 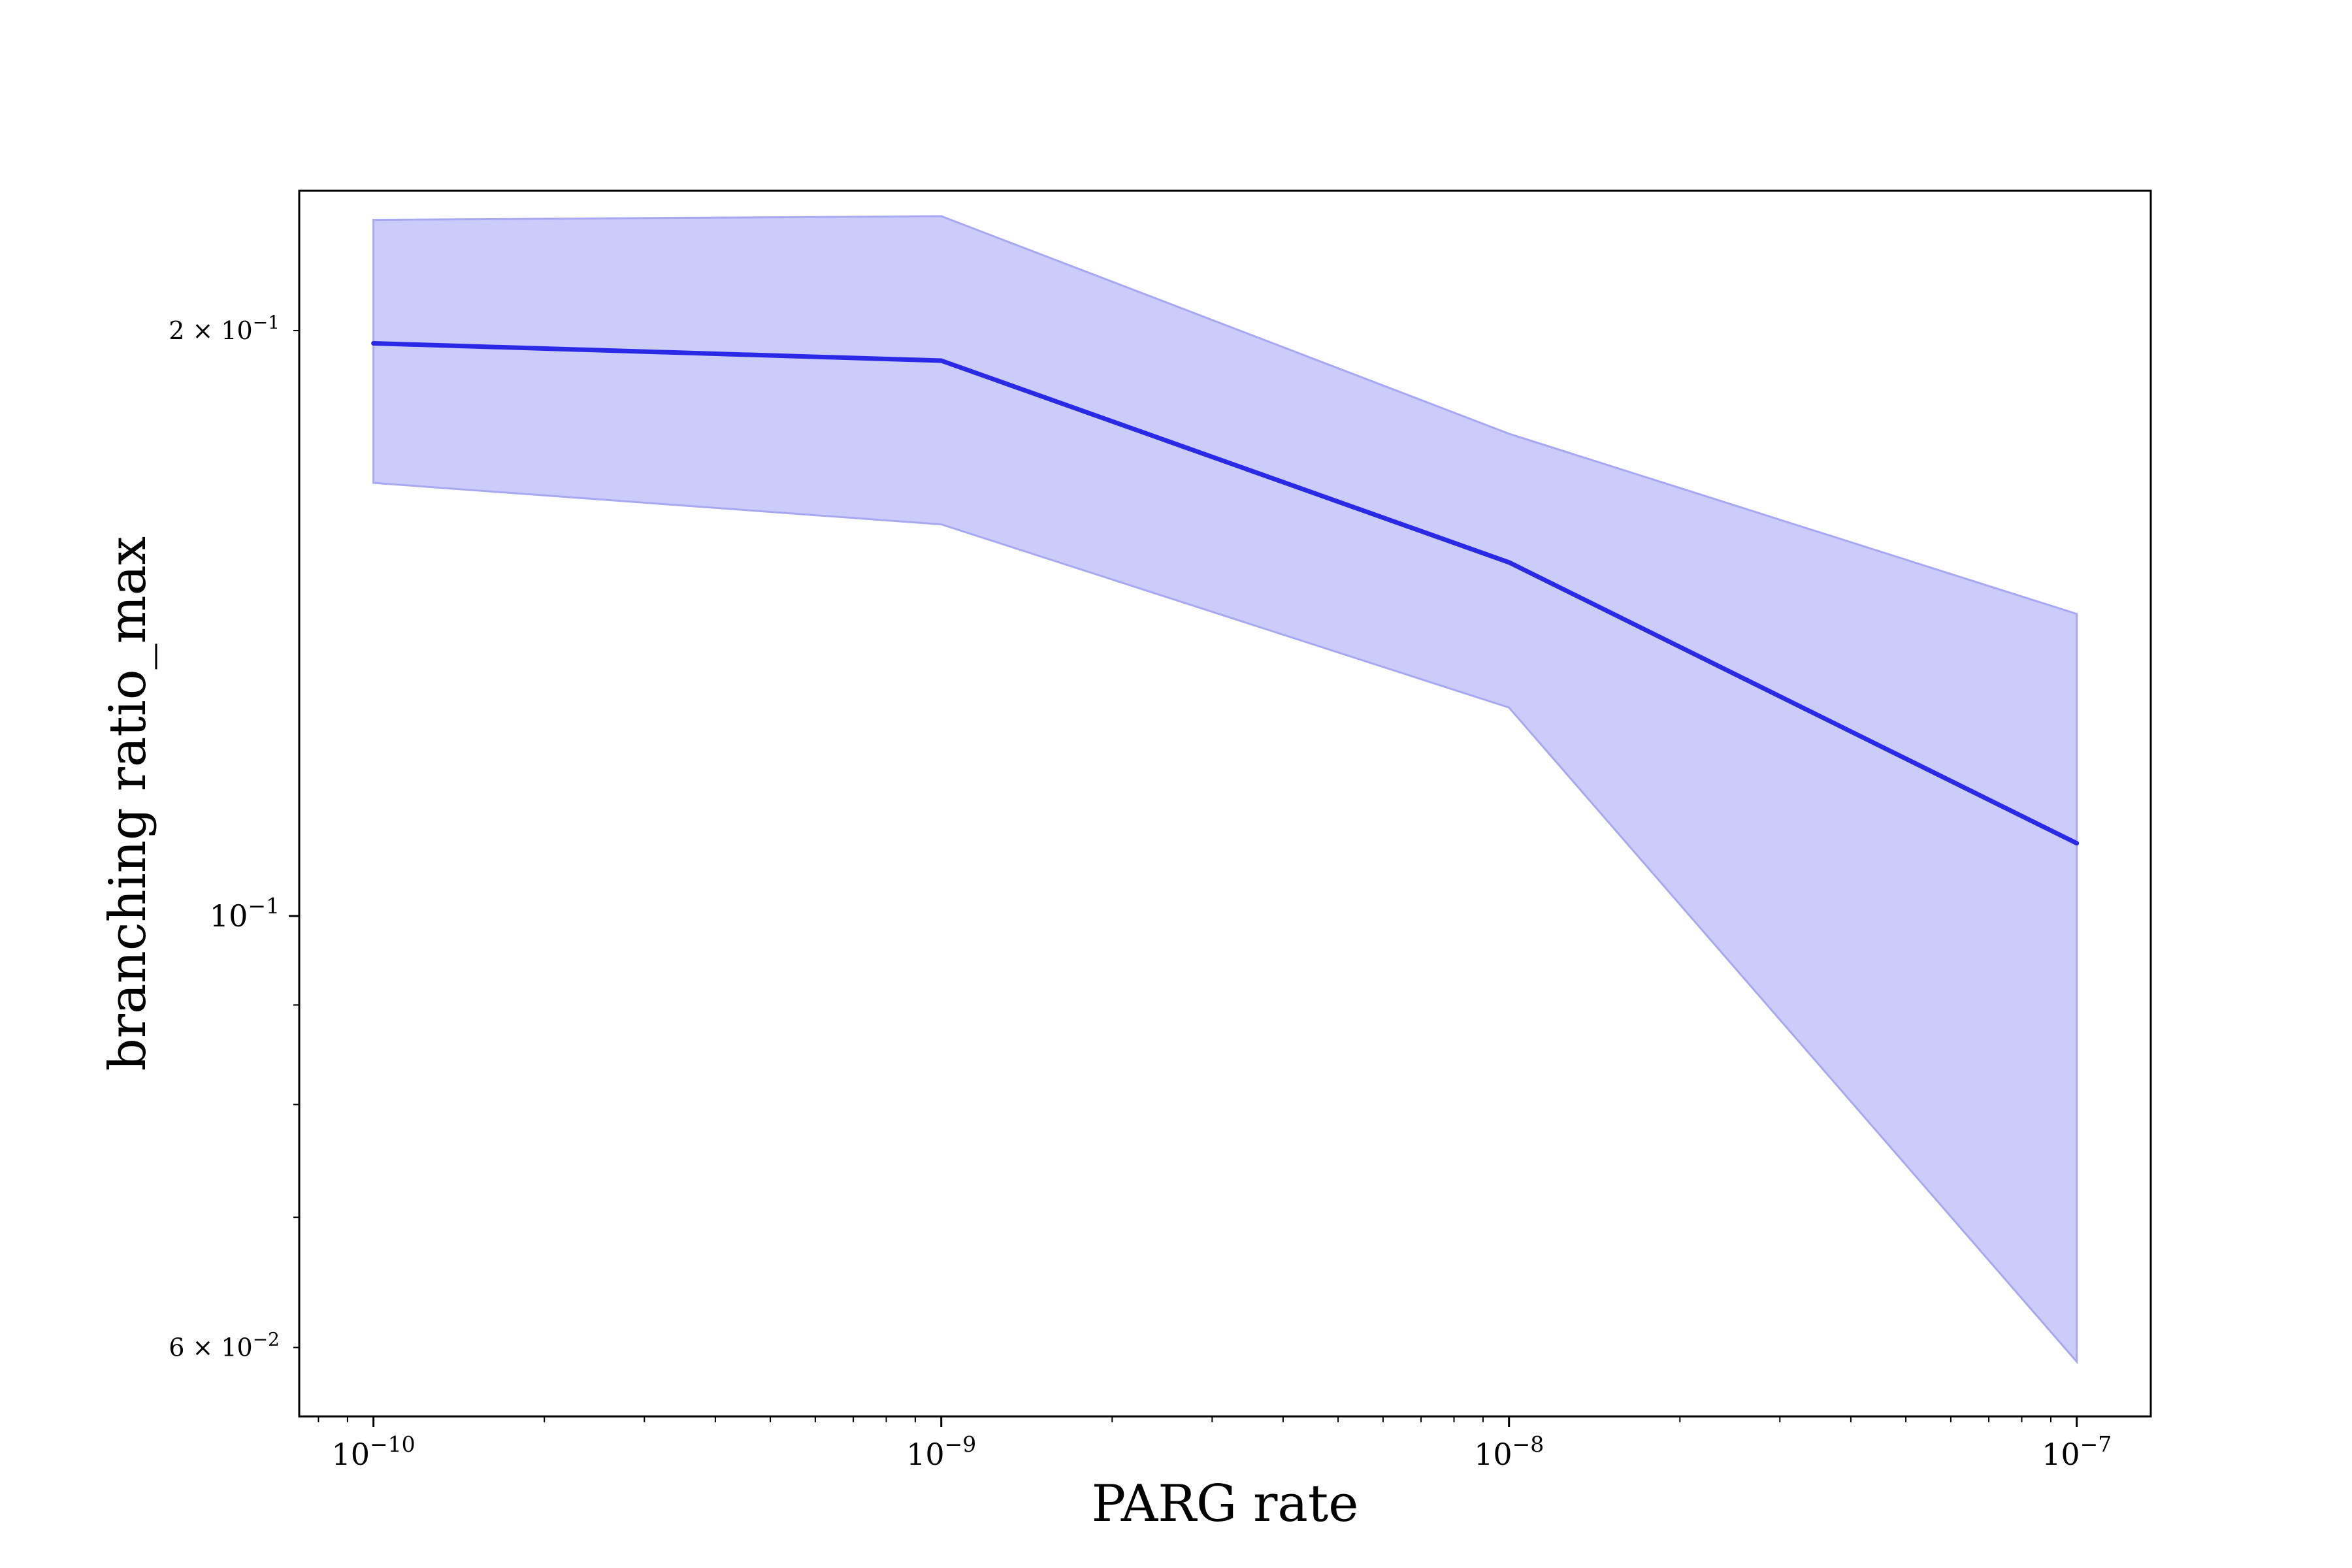 I want to click on x-tick-label: 10⁻⁷, so click(x=2077, y=1451).